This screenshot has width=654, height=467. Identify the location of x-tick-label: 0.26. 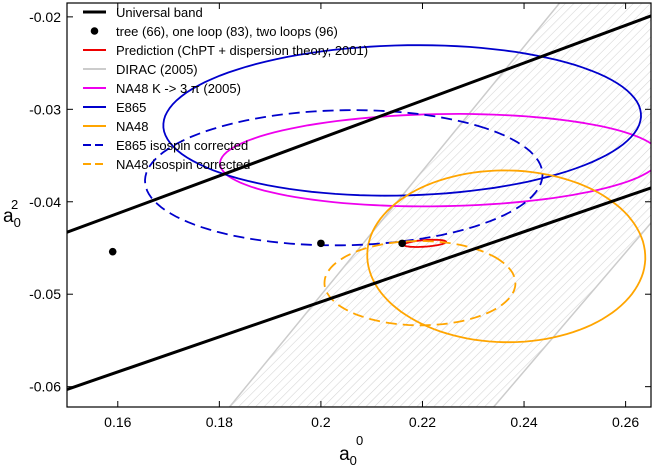
(625, 422).